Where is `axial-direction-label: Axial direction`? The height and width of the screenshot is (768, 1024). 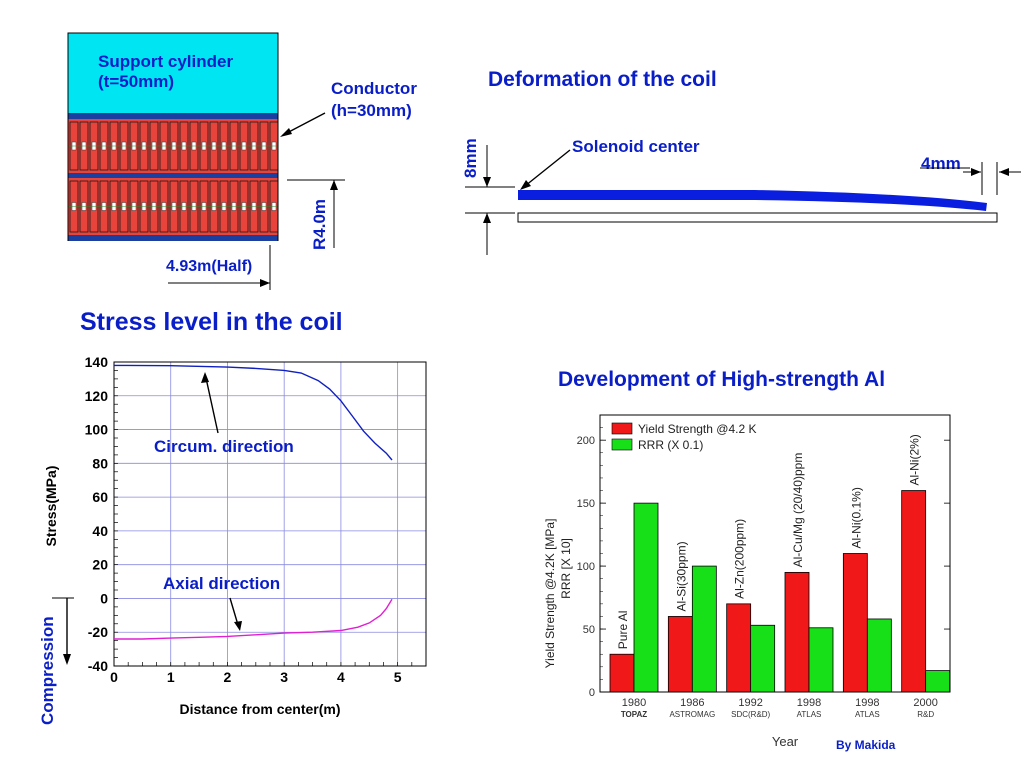 axial-direction-label: Axial direction is located at coordinates (222, 583).